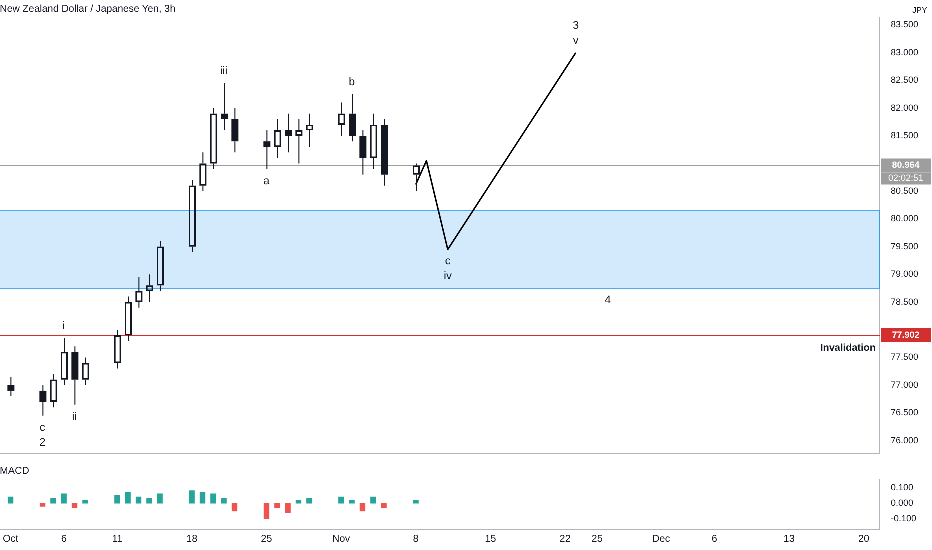  What do you see at coordinates (905, 301) in the screenshot?
I see `y-tick-label: 78.500` at bounding box center [905, 301].